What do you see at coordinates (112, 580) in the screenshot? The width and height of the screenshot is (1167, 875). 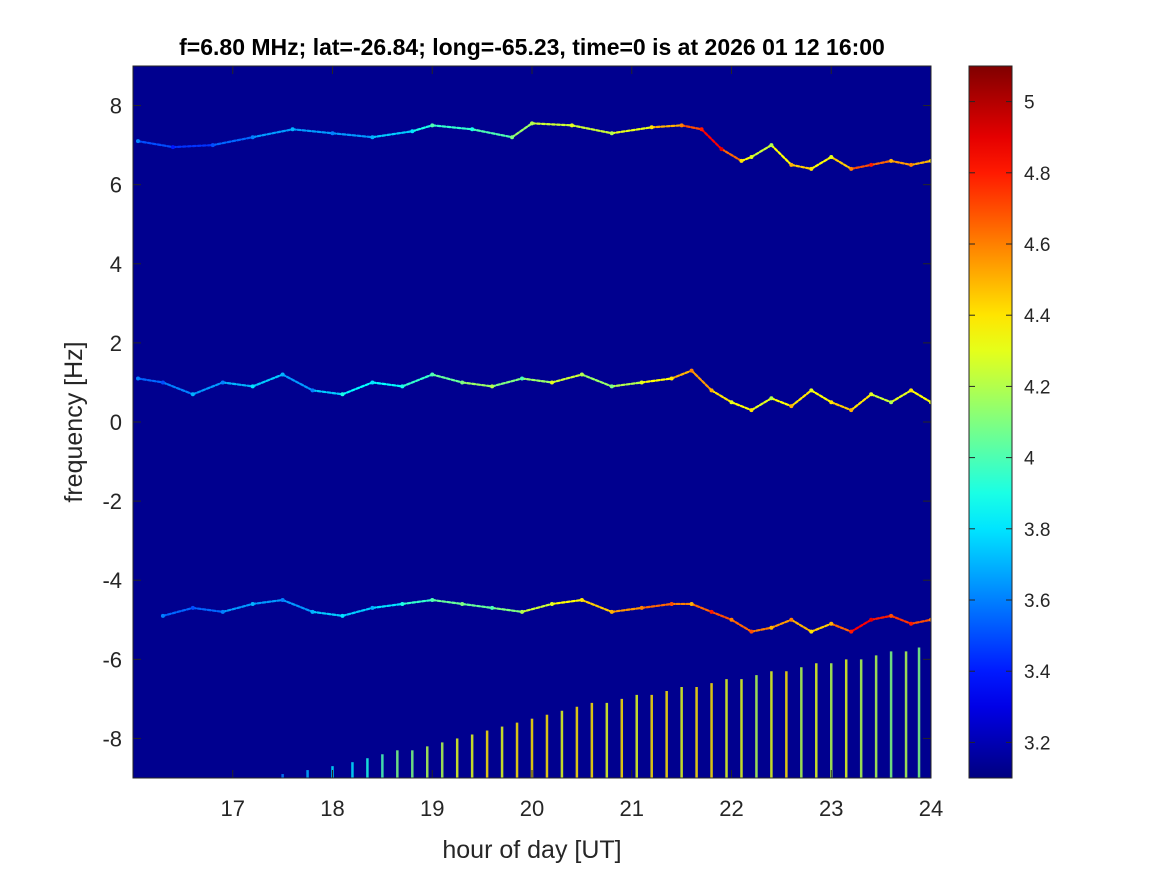 I see `y-tick-label: -4` at bounding box center [112, 580].